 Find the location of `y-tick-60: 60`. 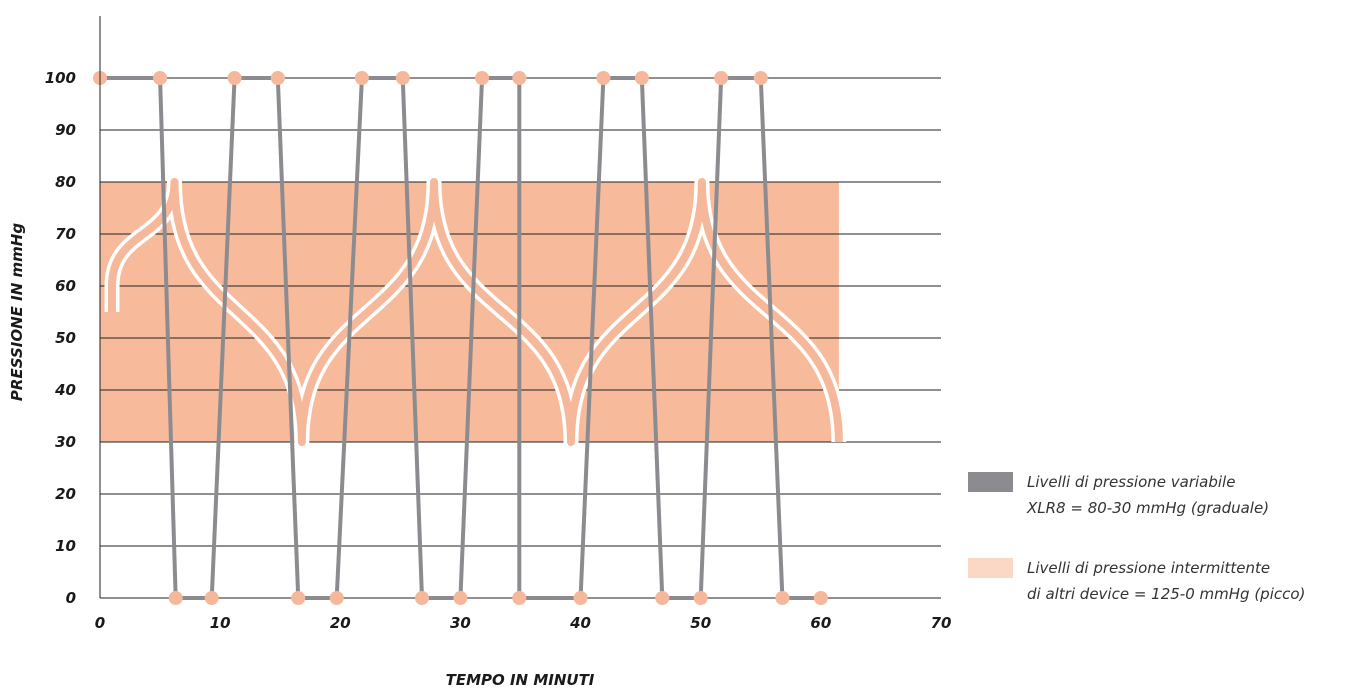

y-tick-60: 60 is located at coordinates (65, 286).